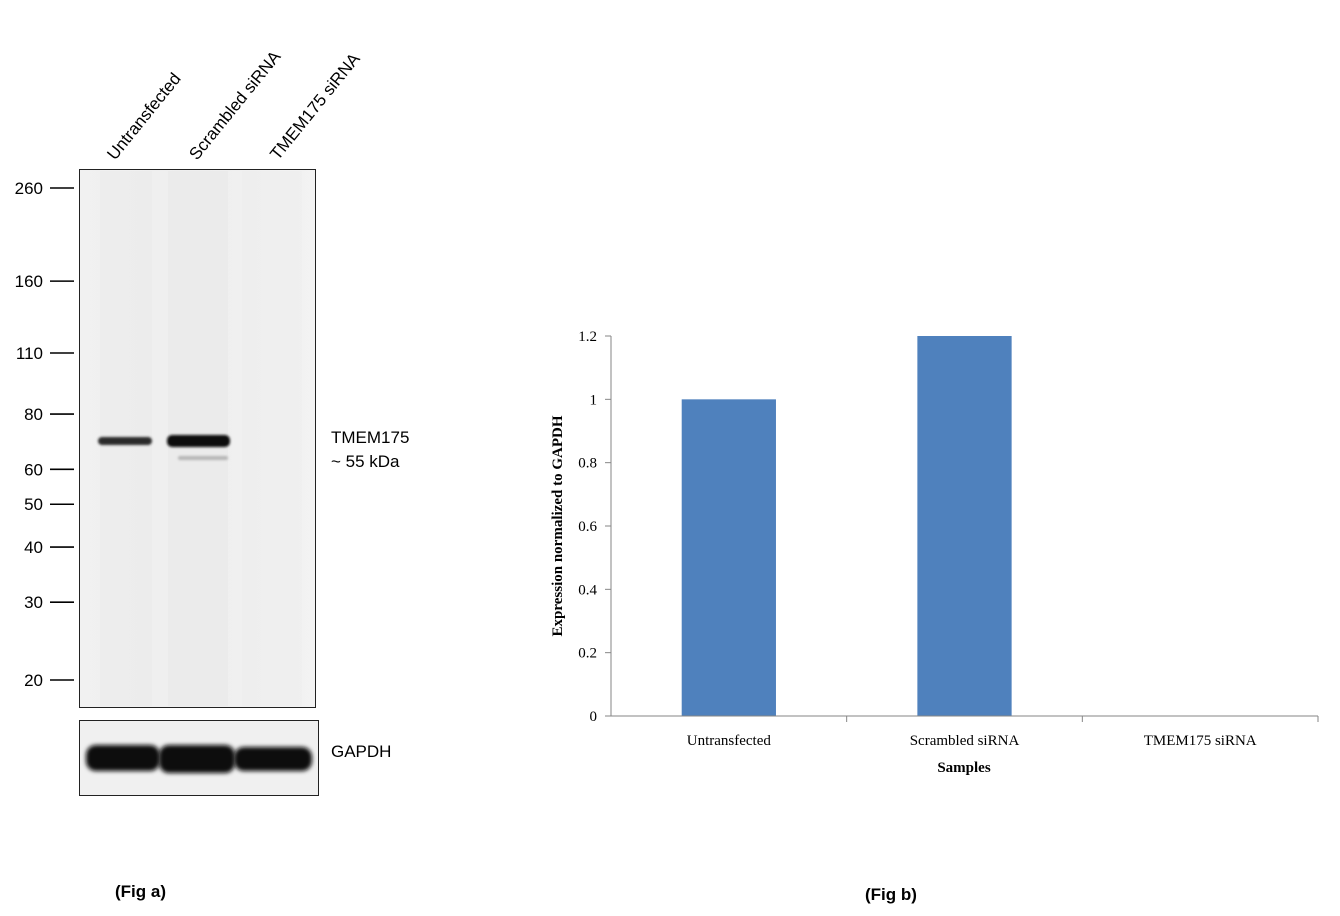 This screenshot has width=1340, height=916. What do you see at coordinates (203, 458) in the screenshot?
I see `band-scrambled-minor` at bounding box center [203, 458].